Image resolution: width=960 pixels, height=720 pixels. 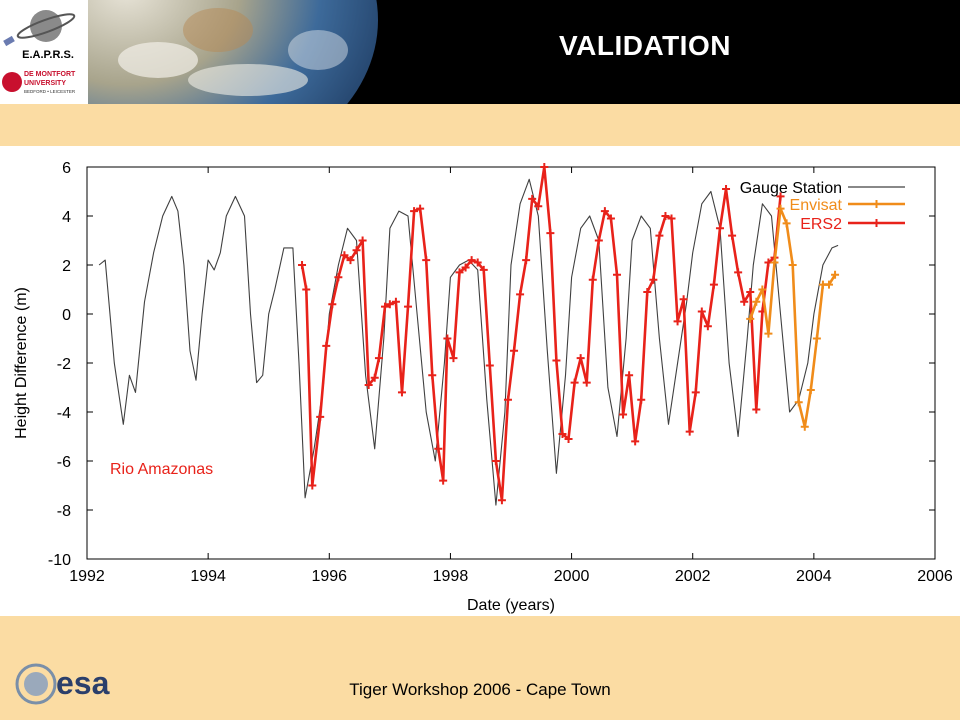 What do you see at coordinates (480, 668) in the screenshot?
I see `footer-band` at bounding box center [480, 668].